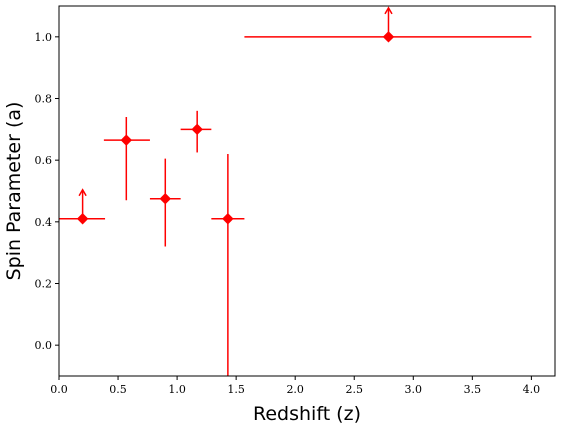 The image size is (561, 429). Describe the element at coordinates (47, 191) in the screenshot. I see `y-axis: 0.0 0.2 0.4 0.6 0.8 1.0` at that location.